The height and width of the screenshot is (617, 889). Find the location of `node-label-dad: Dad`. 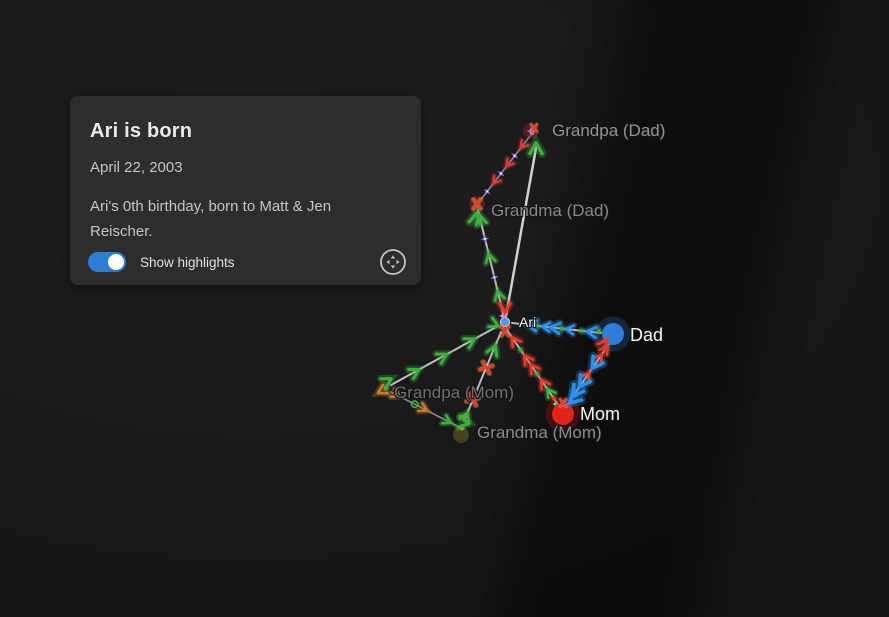

node-label-dad: Dad is located at coordinates (646, 335).